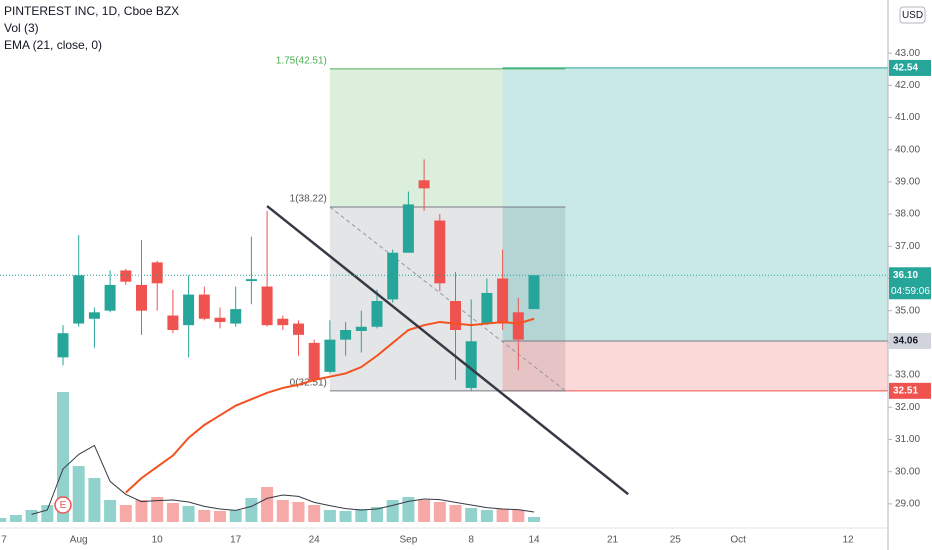  What do you see at coordinates (613, 540) in the screenshot?
I see `x-tick-label: 21` at bounding box center [613, 540].